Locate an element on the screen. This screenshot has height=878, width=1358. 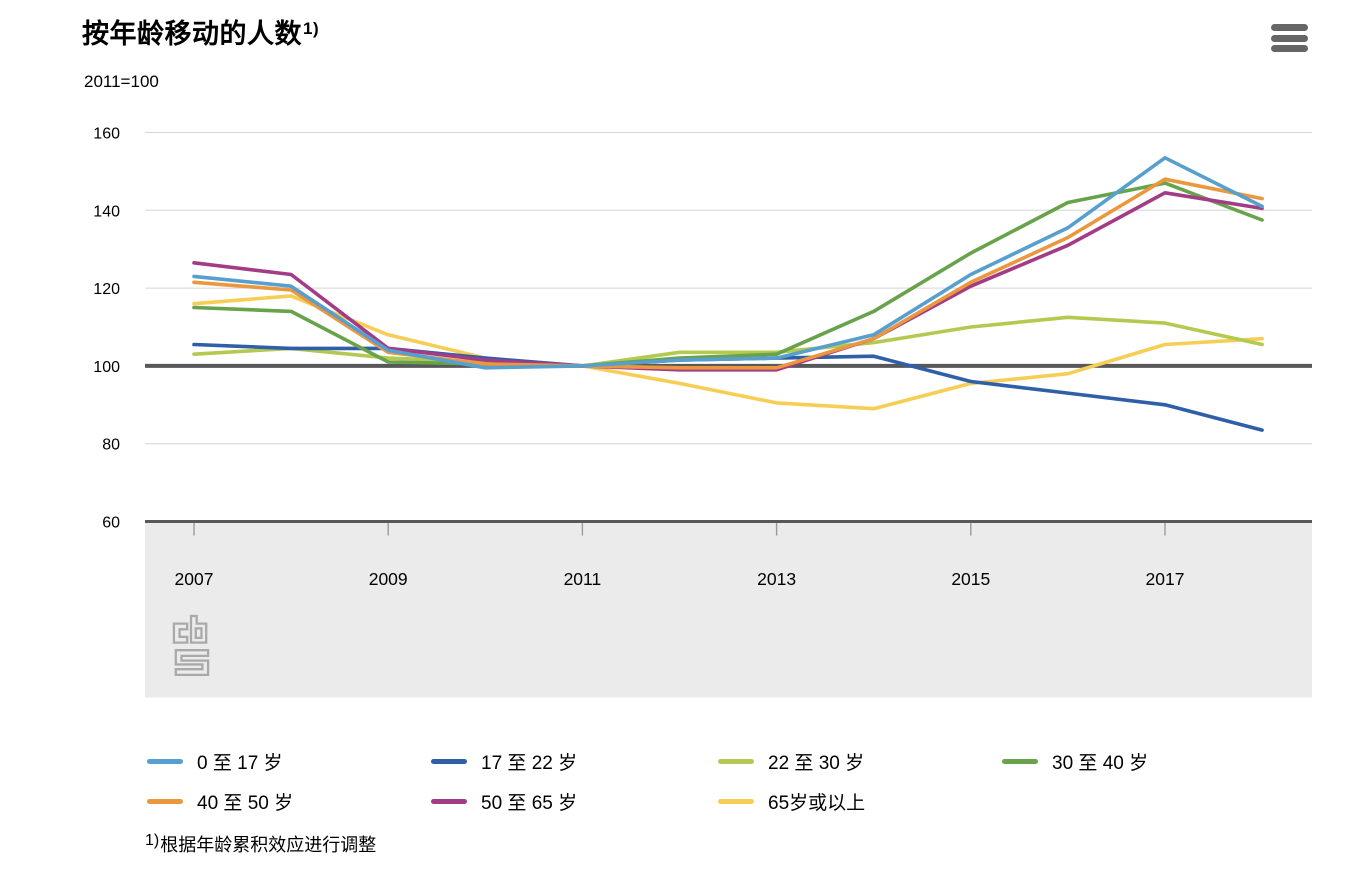
legend-item-2: 17 至 22 岁 is located at coordinates (574, 761).